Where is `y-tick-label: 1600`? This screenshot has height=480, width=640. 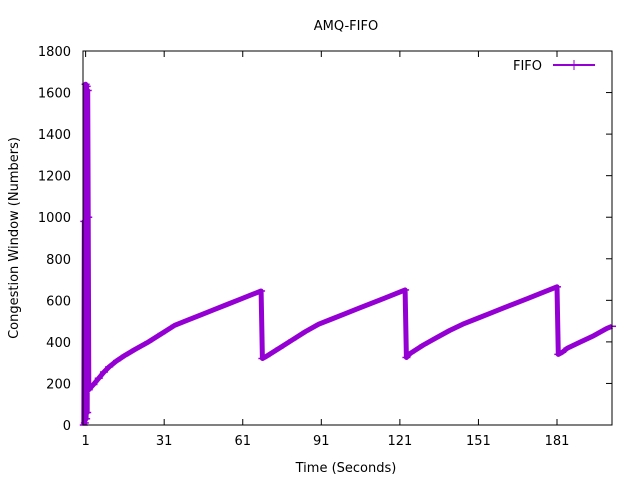 y-tick-label: 1600 is located at coordinates (54, 94).